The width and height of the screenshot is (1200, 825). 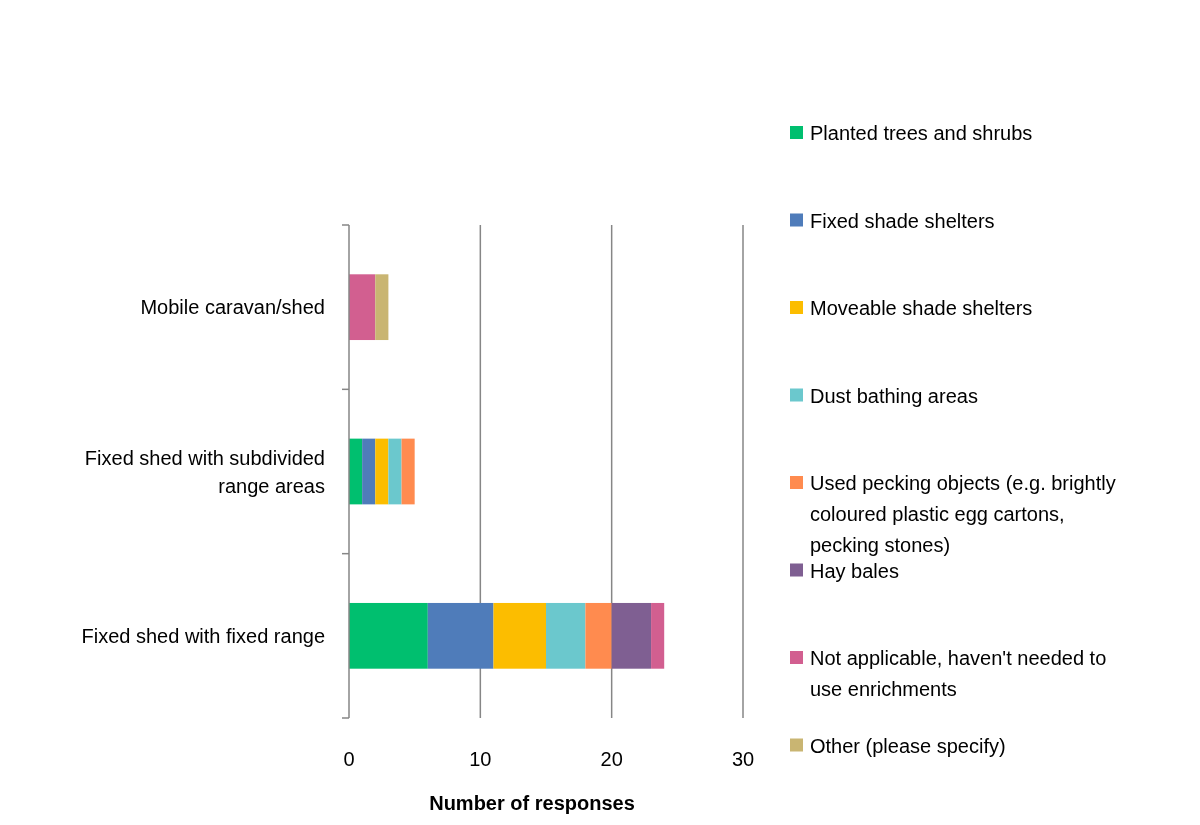 I want to click on y-tick-label: Fixed shed with subdivided range areas, so click(x=204, y=471).